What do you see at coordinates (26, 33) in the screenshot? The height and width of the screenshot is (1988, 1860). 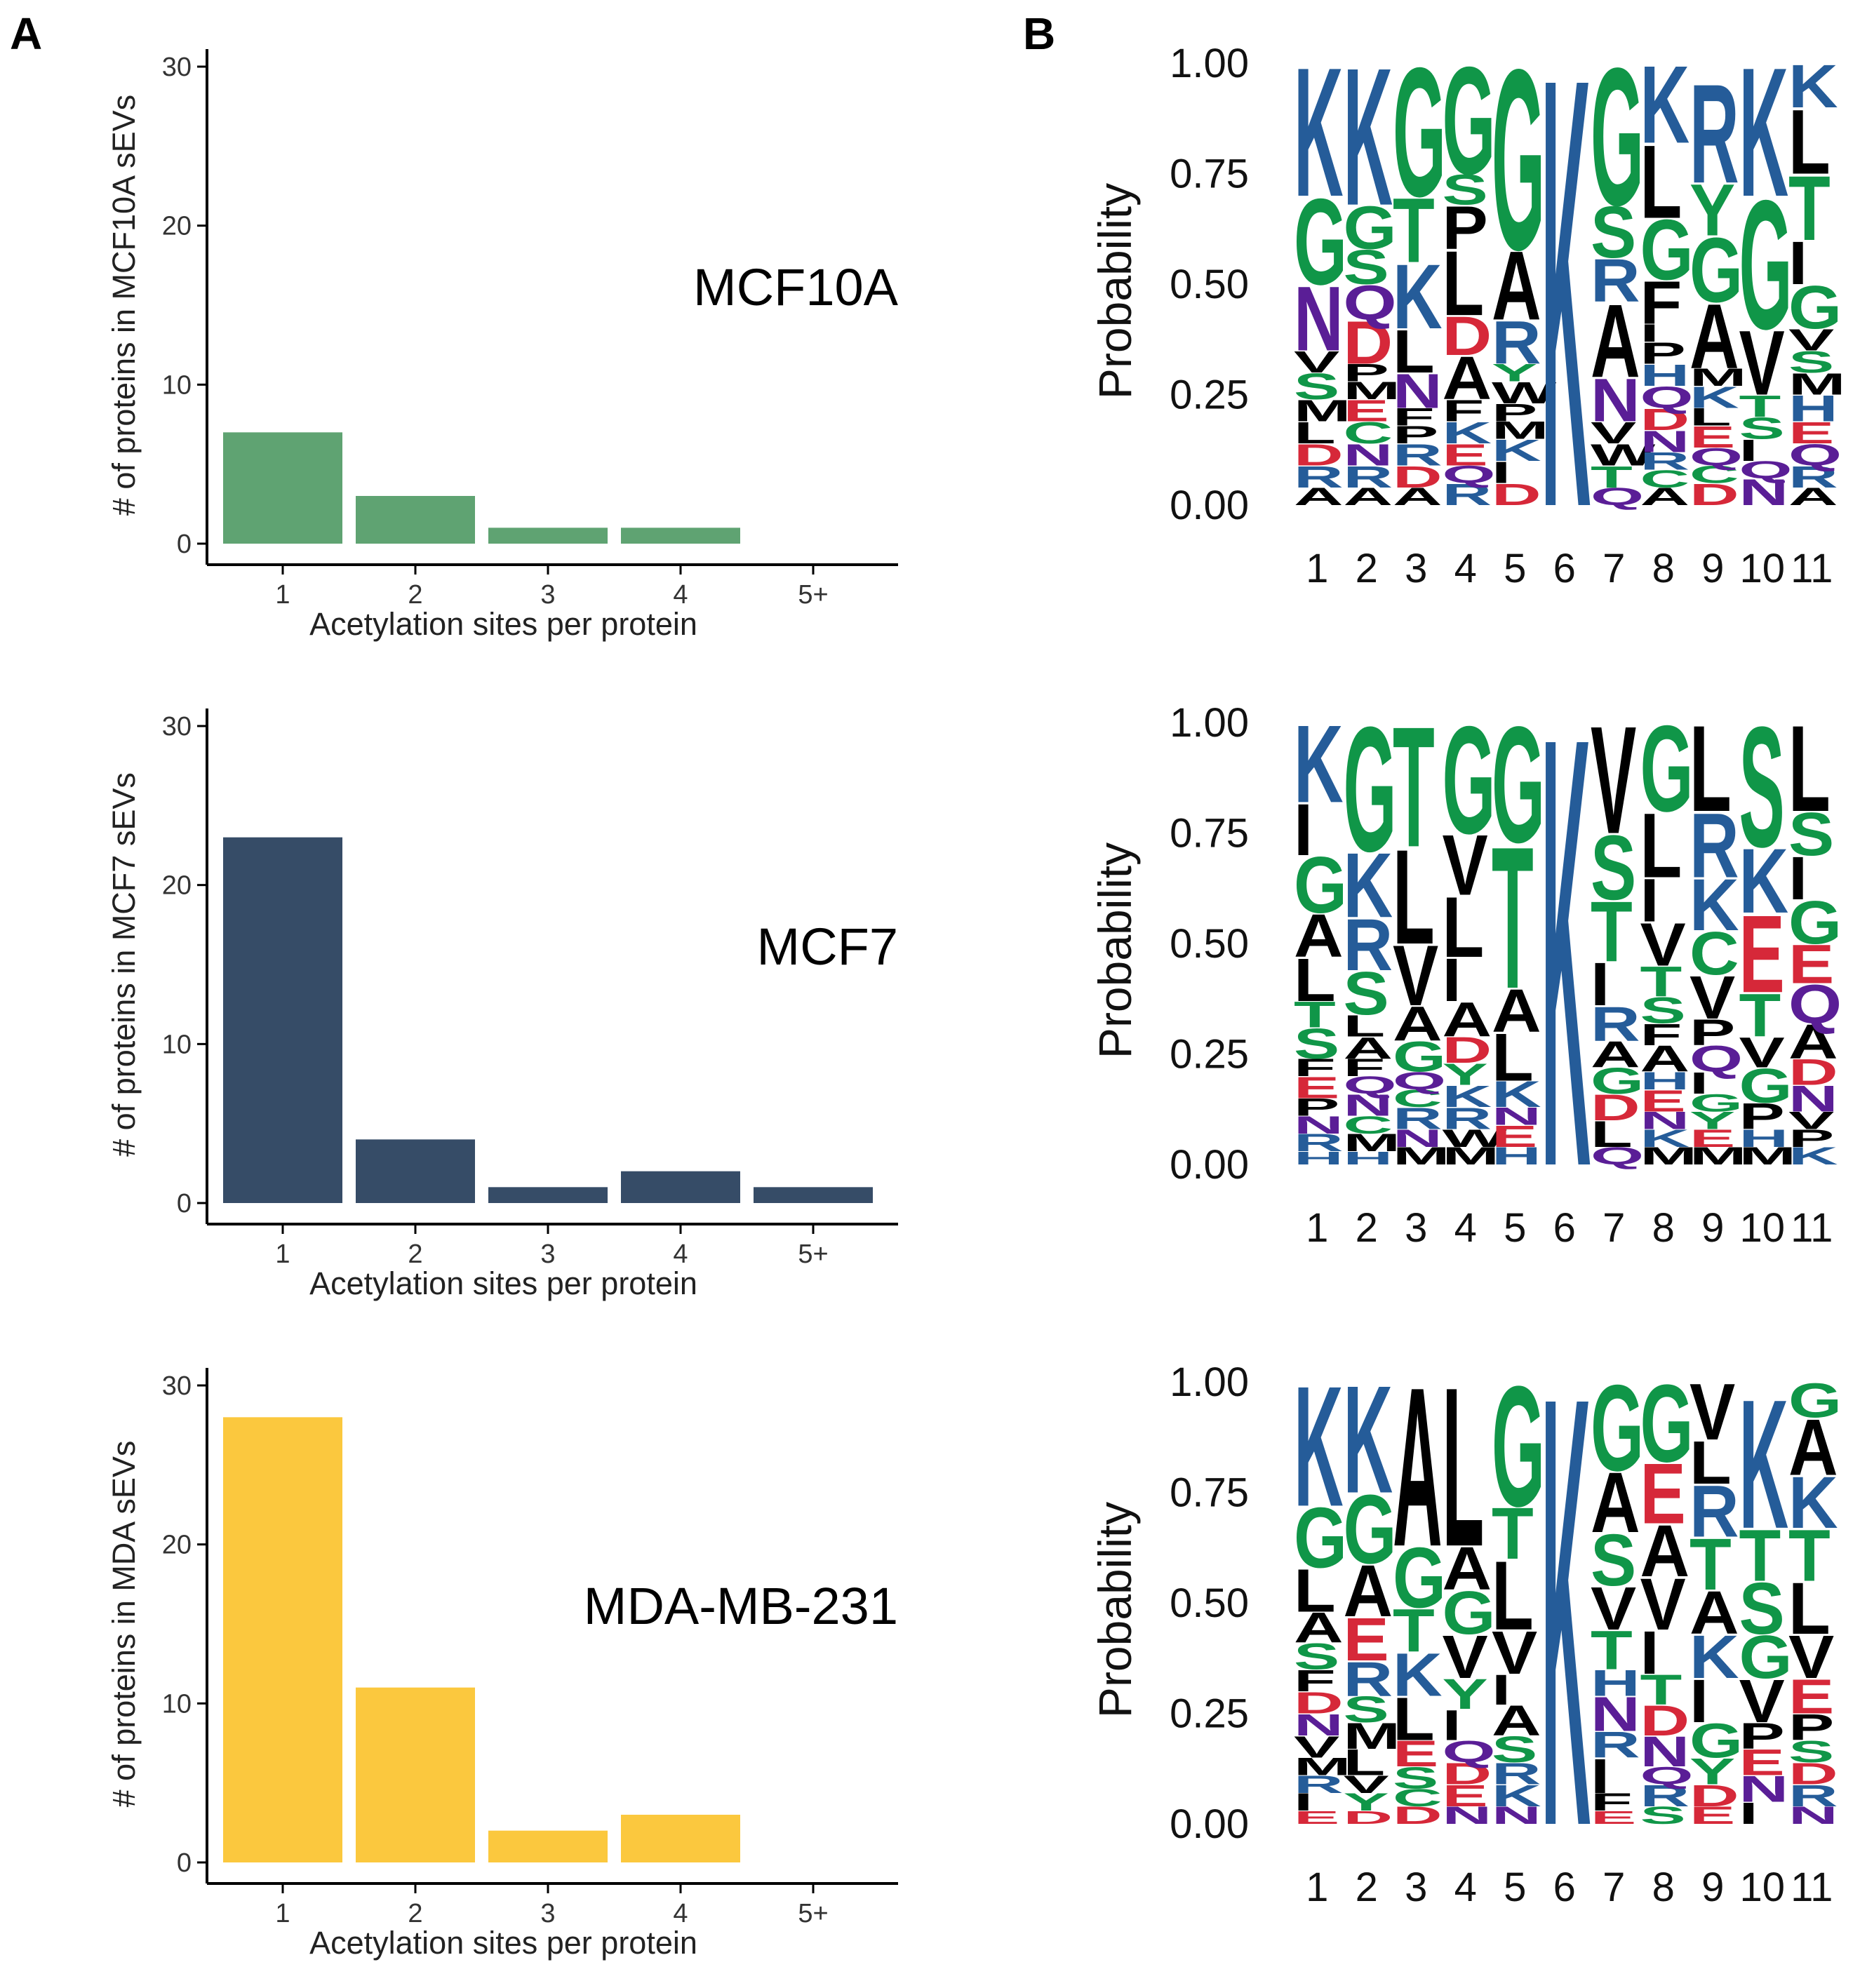 I see `panel-letter-a: A` at bounding box center [26, 33].